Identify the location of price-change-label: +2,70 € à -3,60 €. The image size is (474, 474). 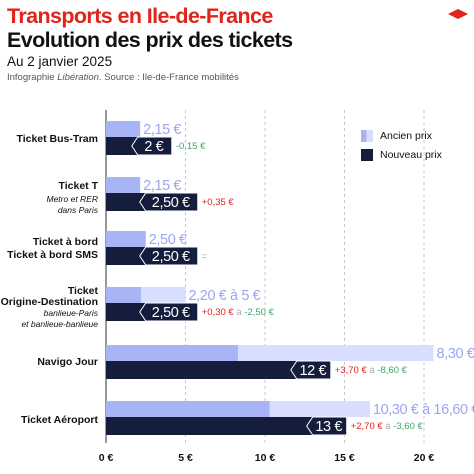
(387, 426).